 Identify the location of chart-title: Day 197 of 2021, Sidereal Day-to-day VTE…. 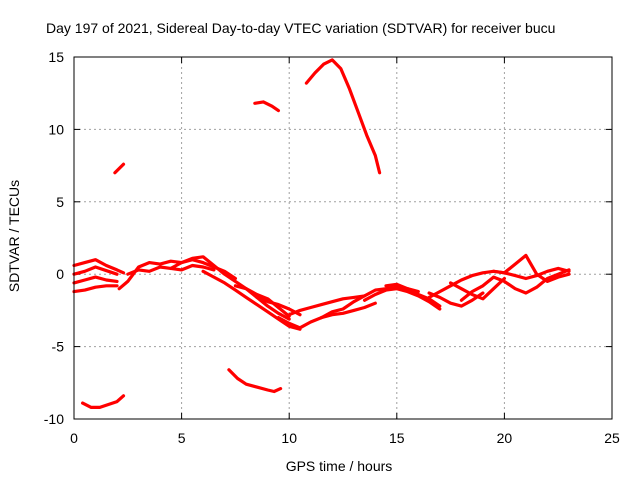
(300, 28).